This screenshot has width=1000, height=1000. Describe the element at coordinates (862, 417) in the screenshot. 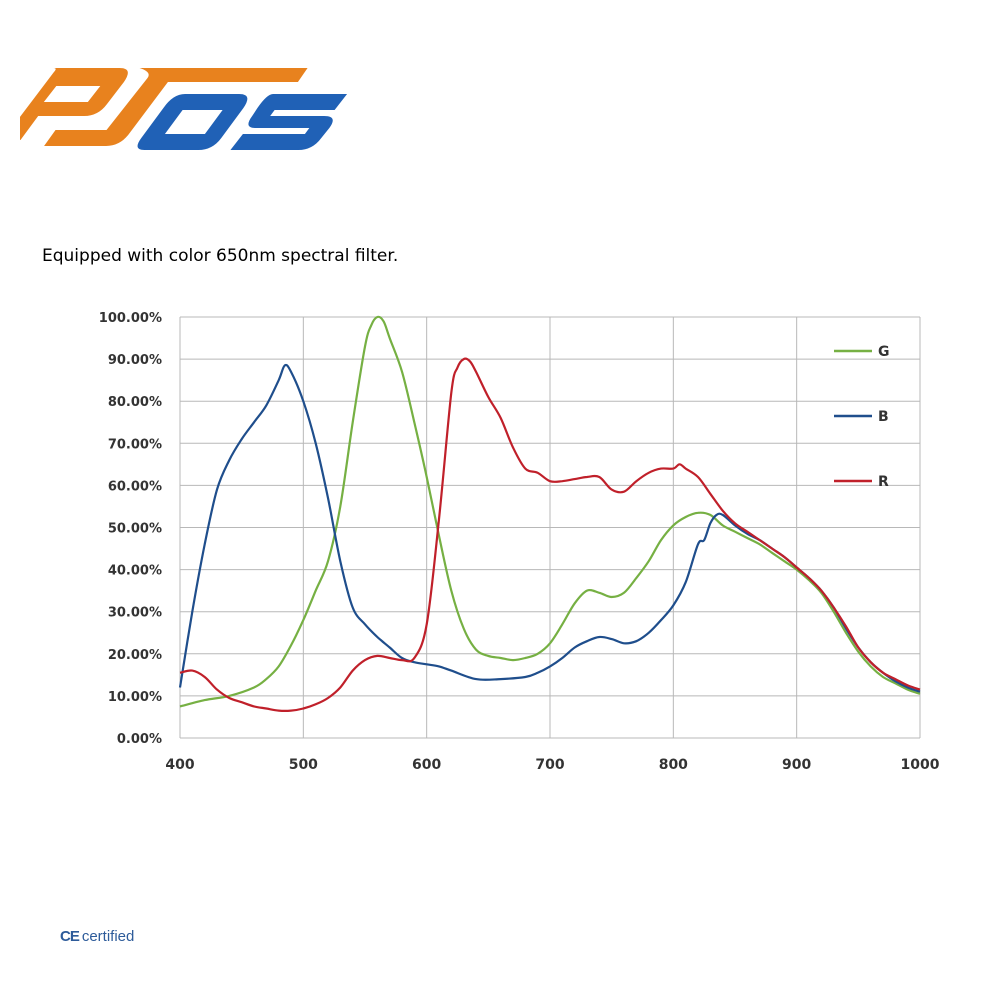

I see `chart-legend: G B R` at that location.